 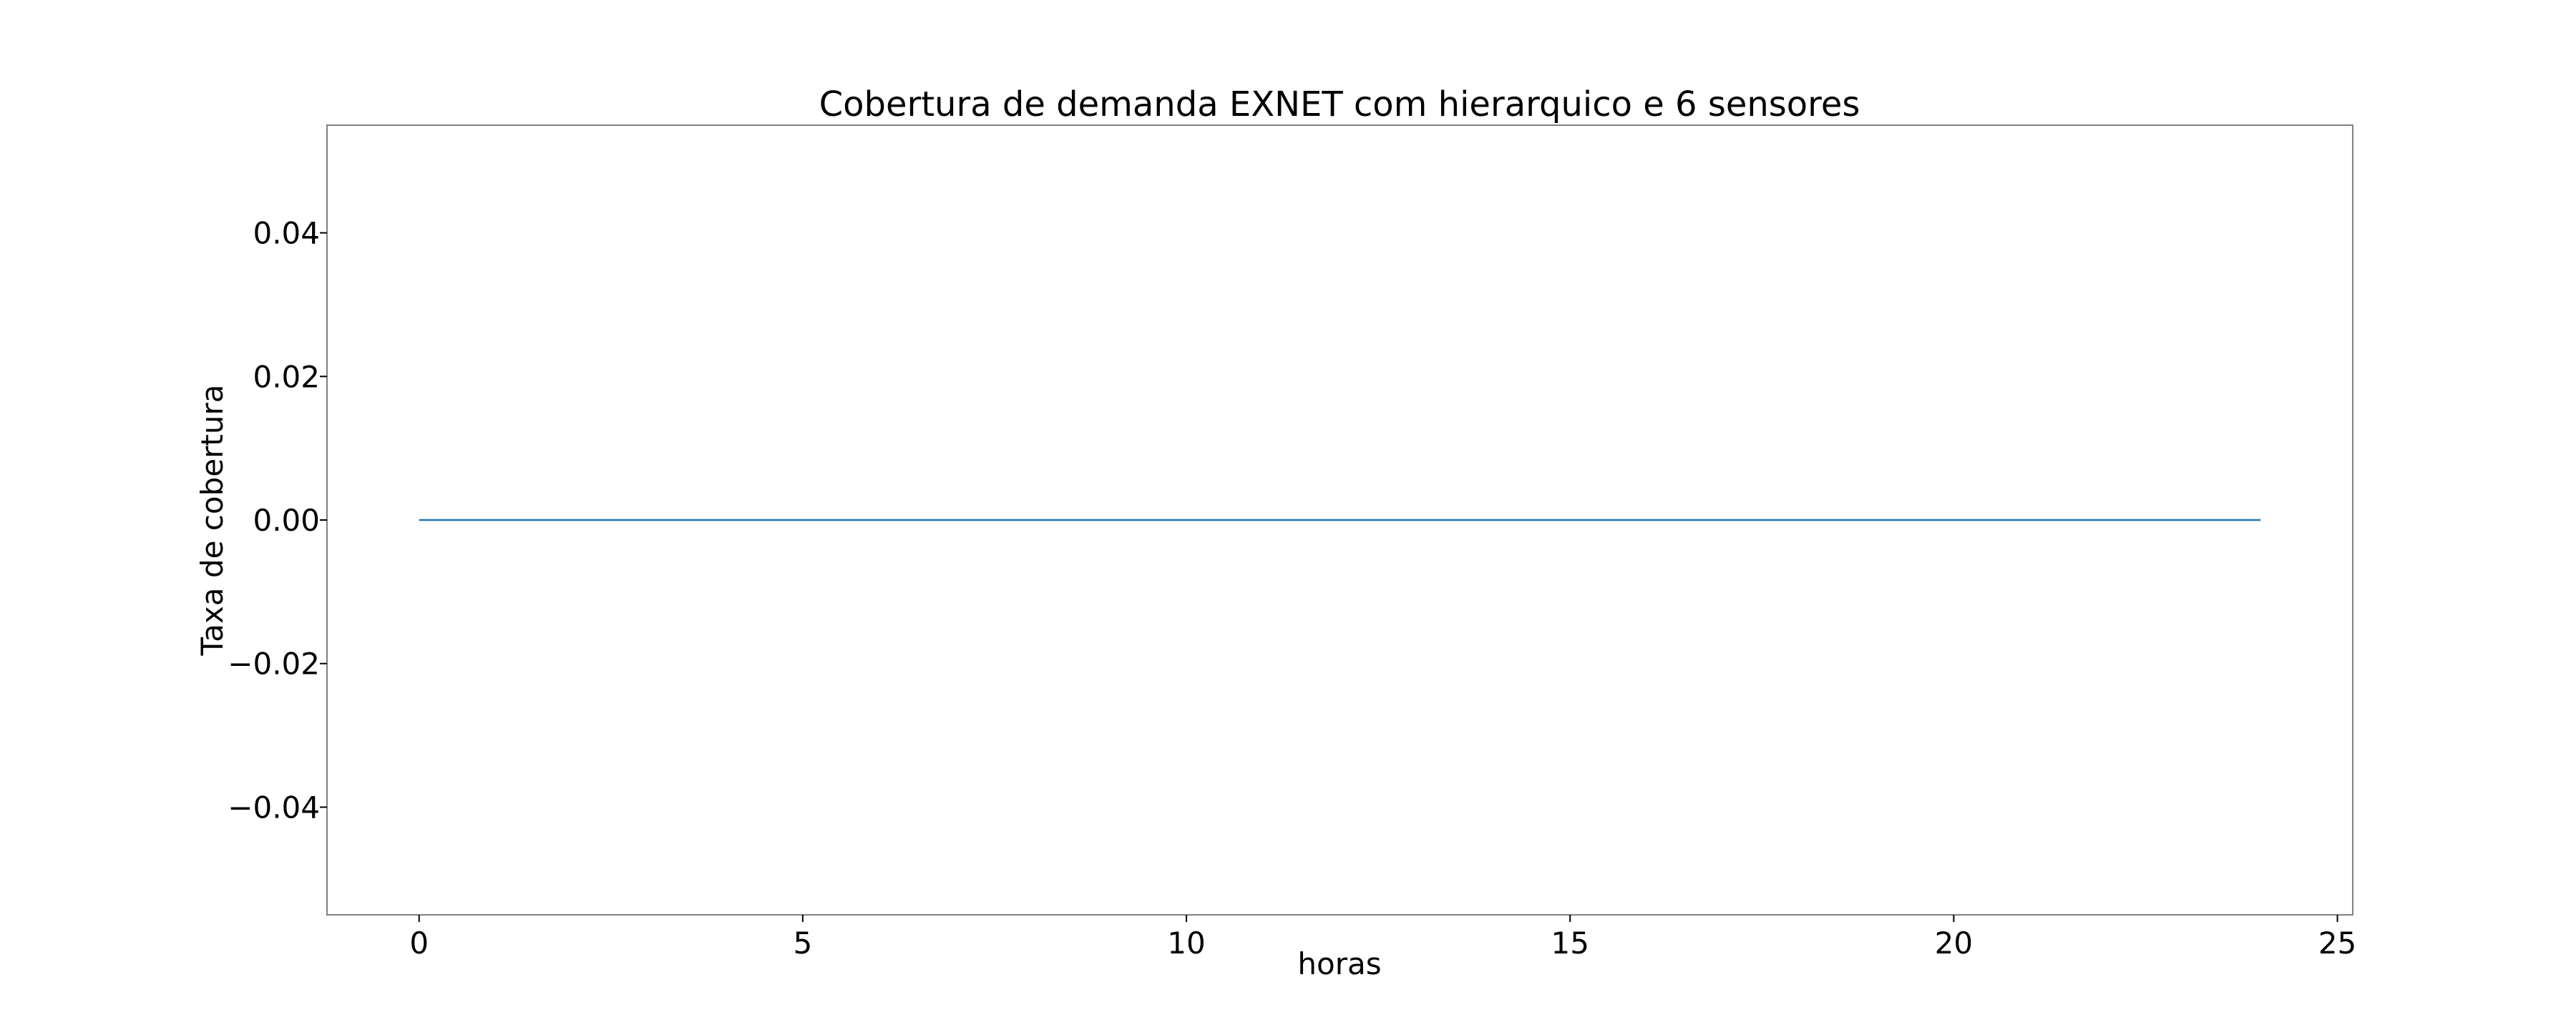 I want to click on x-tick-label: 5, so click(x=802, y=943).